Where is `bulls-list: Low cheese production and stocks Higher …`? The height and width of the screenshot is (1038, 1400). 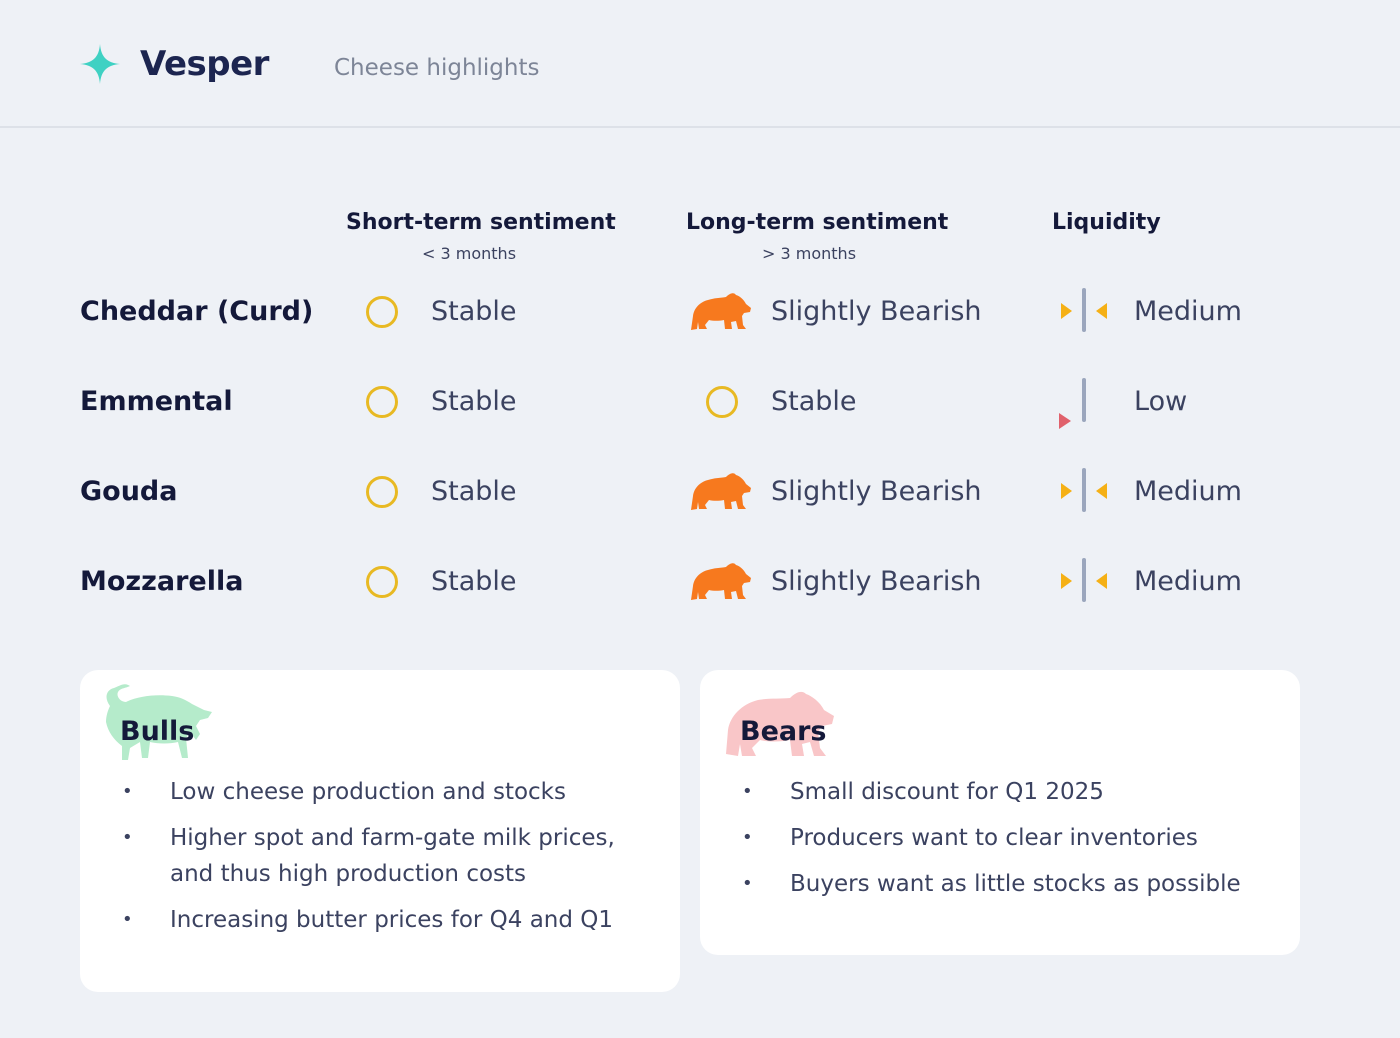
bulls-list: Low cheese production and stocks Higher … is located at coordinates (390, 861).